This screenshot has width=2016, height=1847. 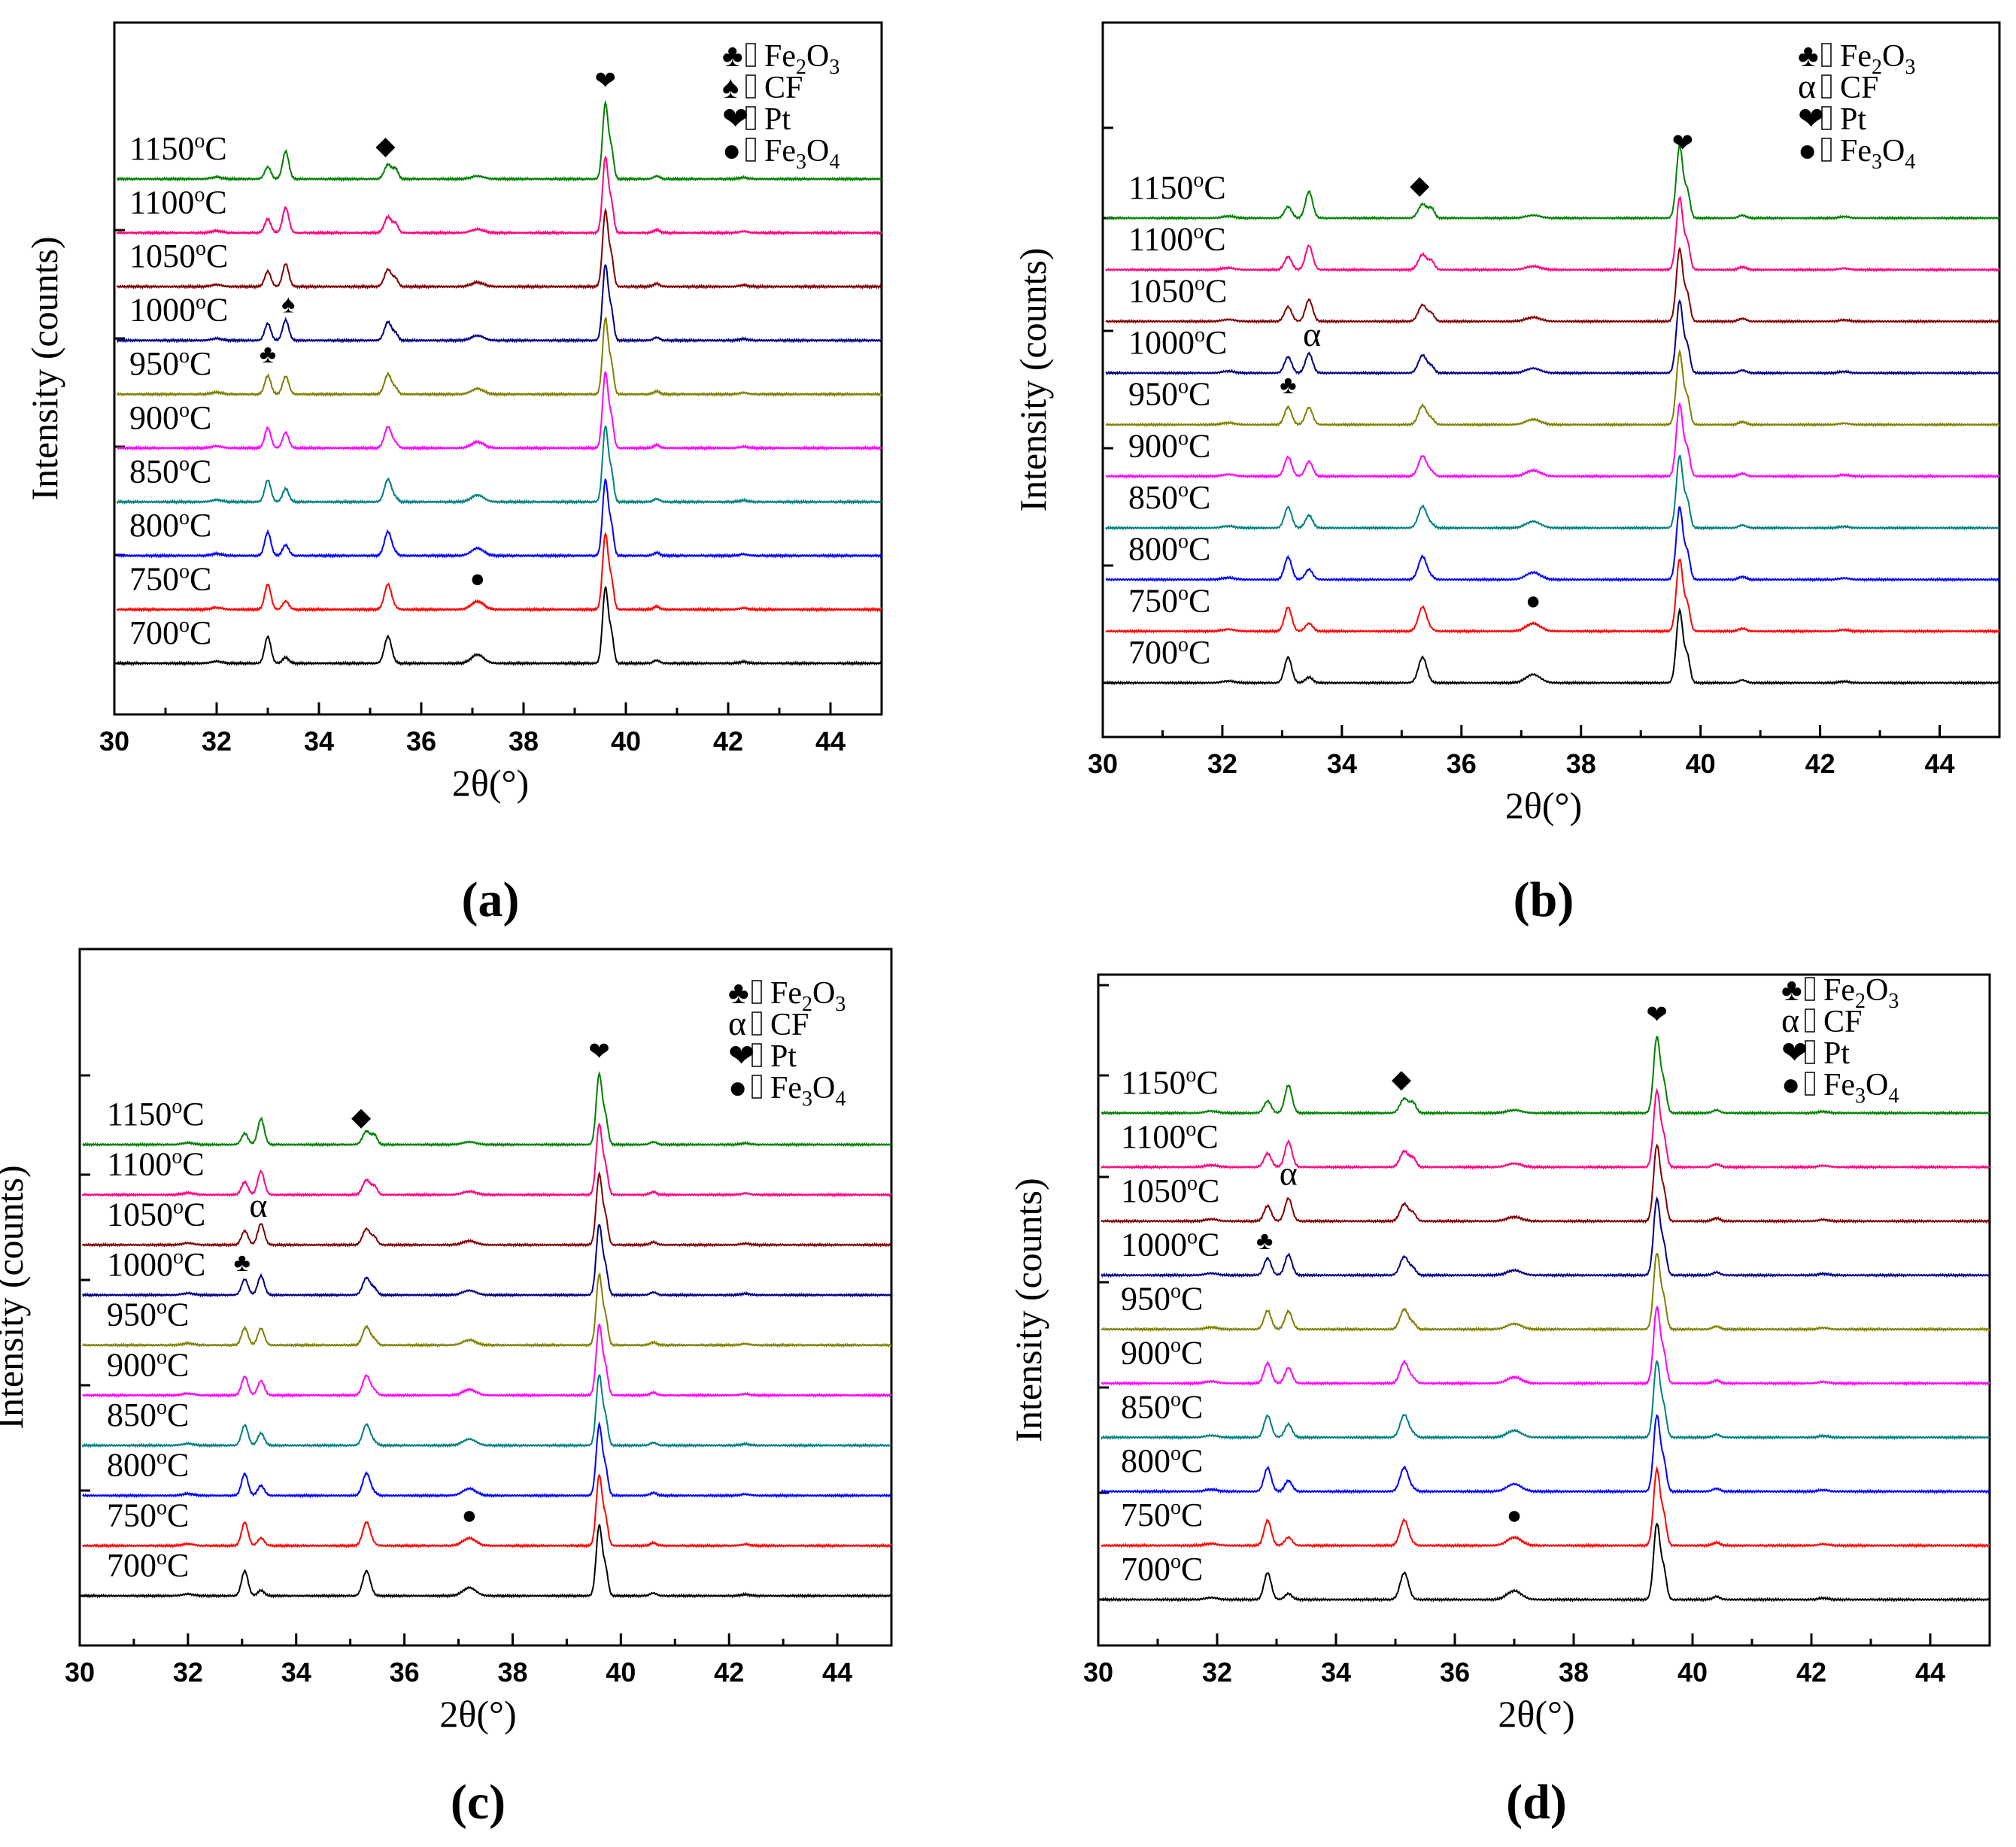 What do you see at coordinates (288, 304) in the screenshot?
I see `peak-marker: ♠` at bounding box center [288, 304].